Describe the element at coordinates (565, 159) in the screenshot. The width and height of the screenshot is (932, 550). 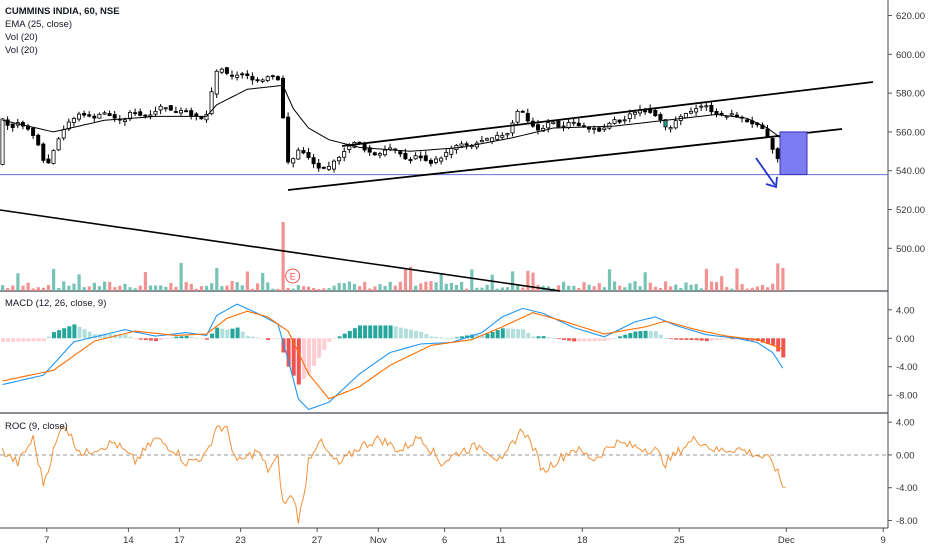
I see `channel-lower-trendline` at that location.